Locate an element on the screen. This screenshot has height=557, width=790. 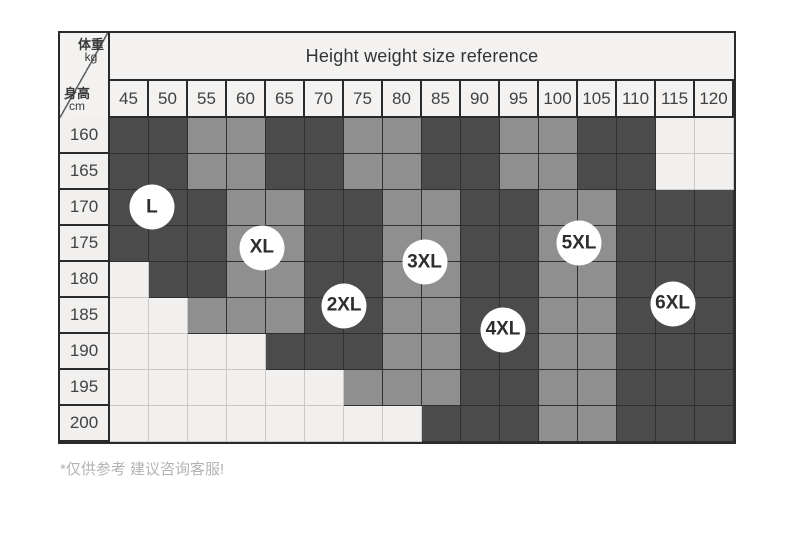
weight-header-cell: 70 is located at coordinates (324, 99).